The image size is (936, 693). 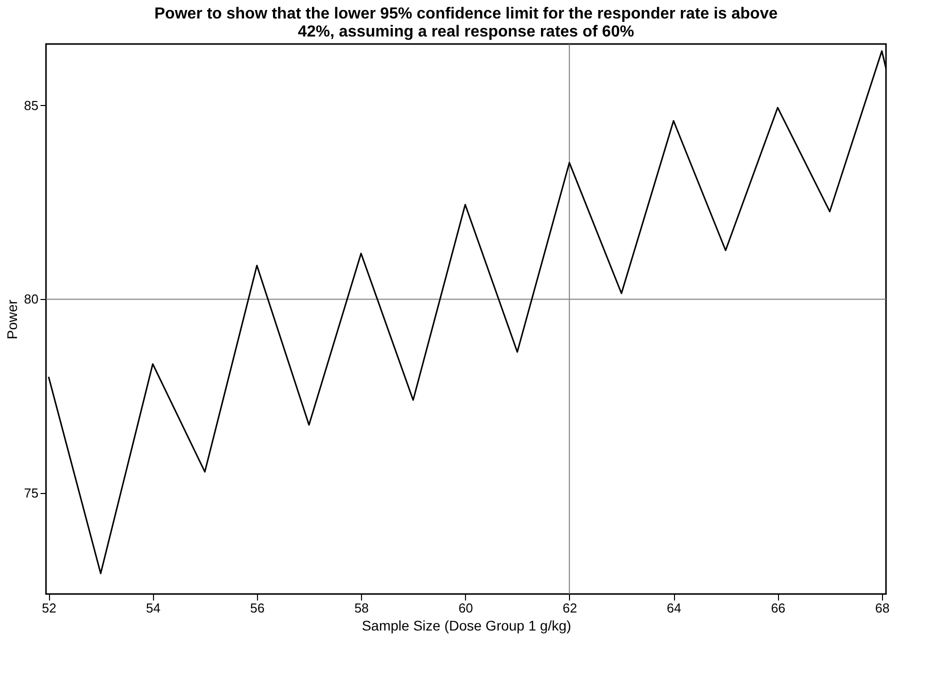 What do you see at coordinates (31, 299) in the screenshot?
I see `y-tick-label: 80` at bounding box center [31, 299].